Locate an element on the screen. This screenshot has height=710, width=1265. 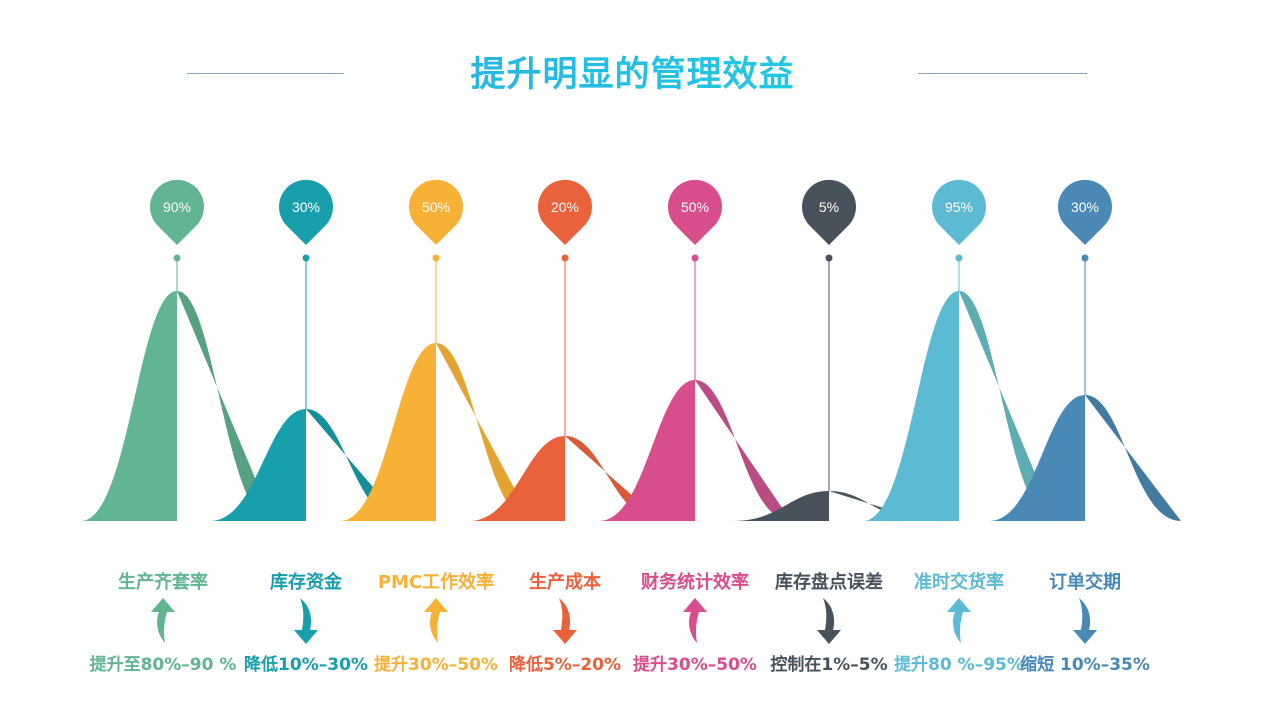
value-label: 20% is located at coordinates (565, 207).